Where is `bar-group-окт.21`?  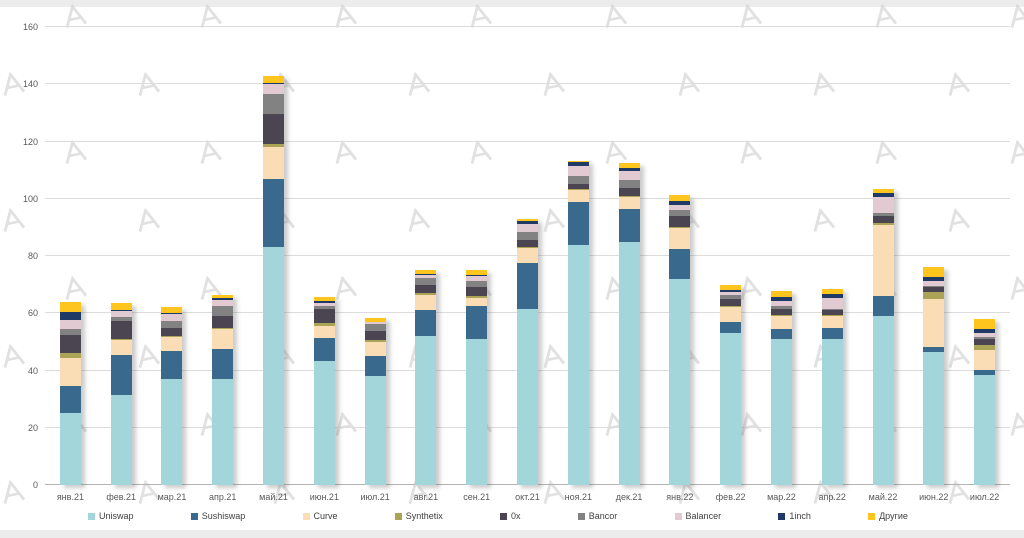 bar-group-окт.21 is located at coordinates (527, 352).